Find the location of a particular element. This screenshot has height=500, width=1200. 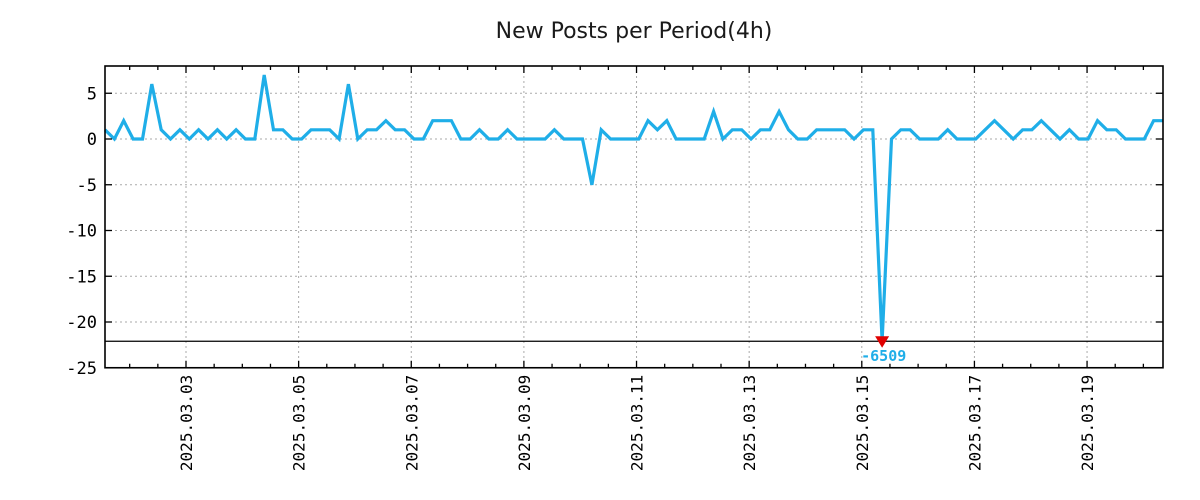

x-tick-label: 2025.03.03 is located at coordinates (186, 423).